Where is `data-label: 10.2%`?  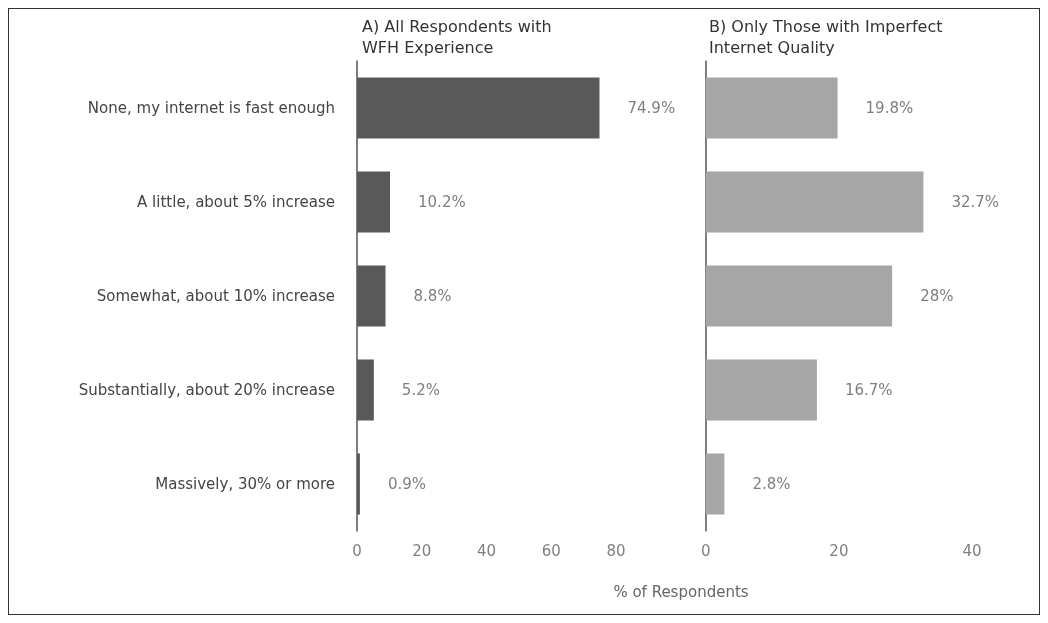
data-label: 10.2% is located at coordinates (442, 202).